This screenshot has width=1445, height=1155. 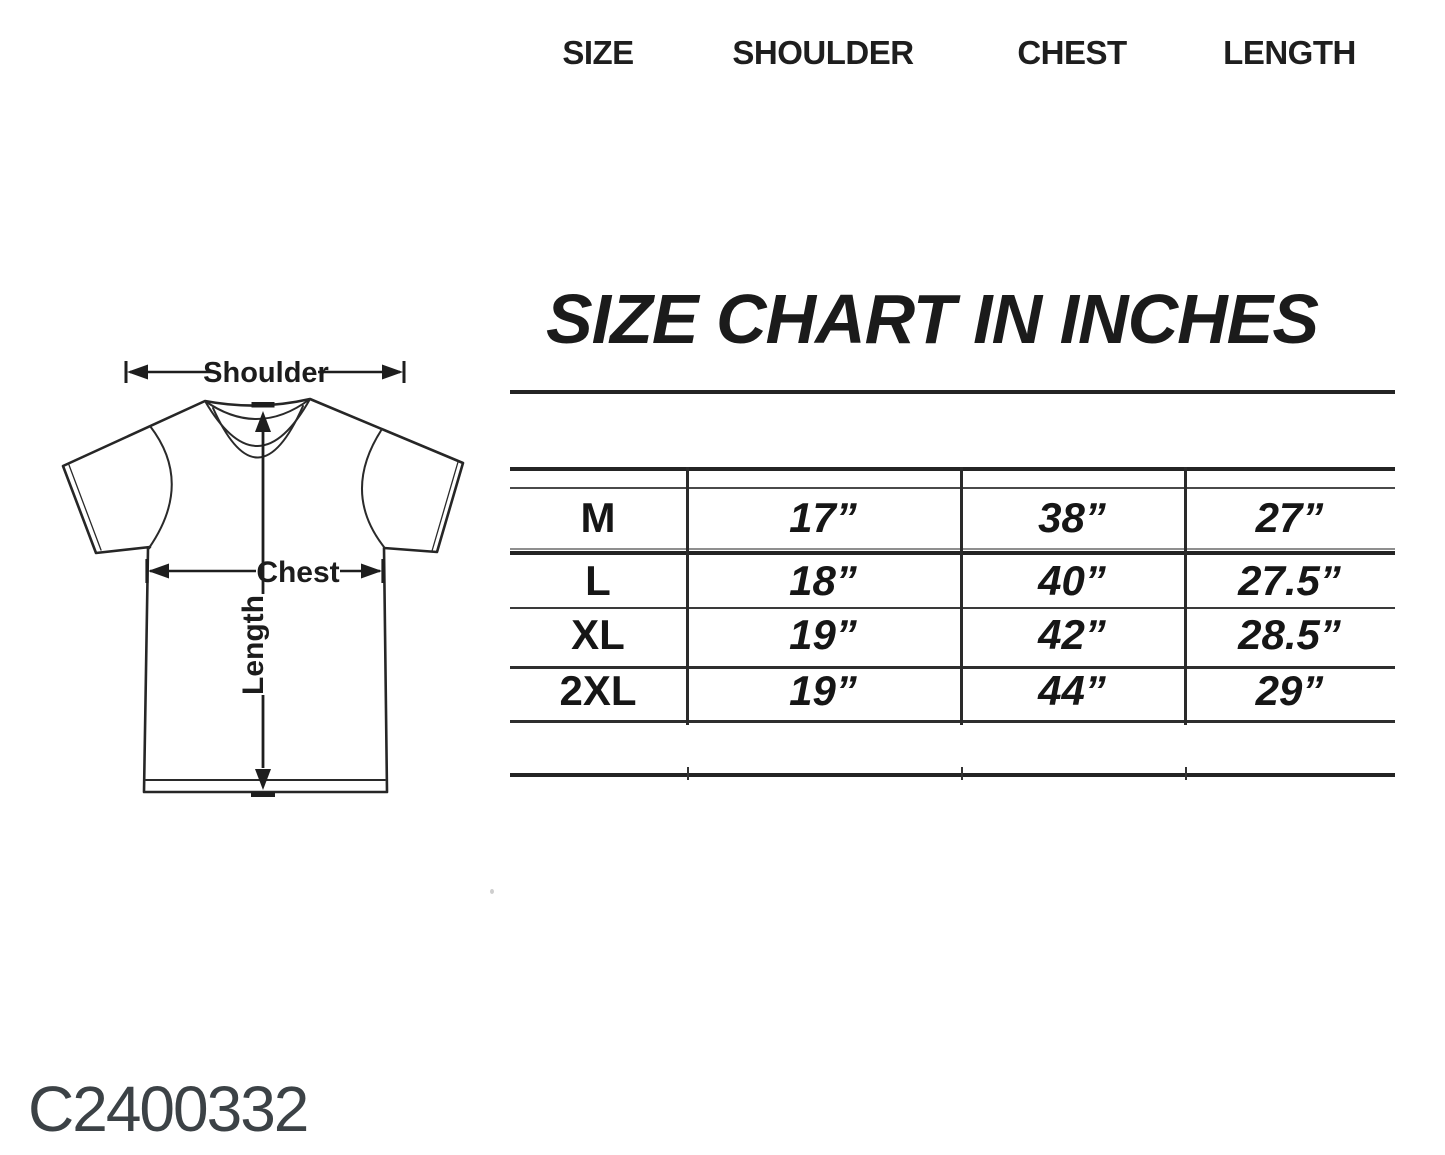 I want to click on cell-length: 28.5”, so click(x=1289, y=634).